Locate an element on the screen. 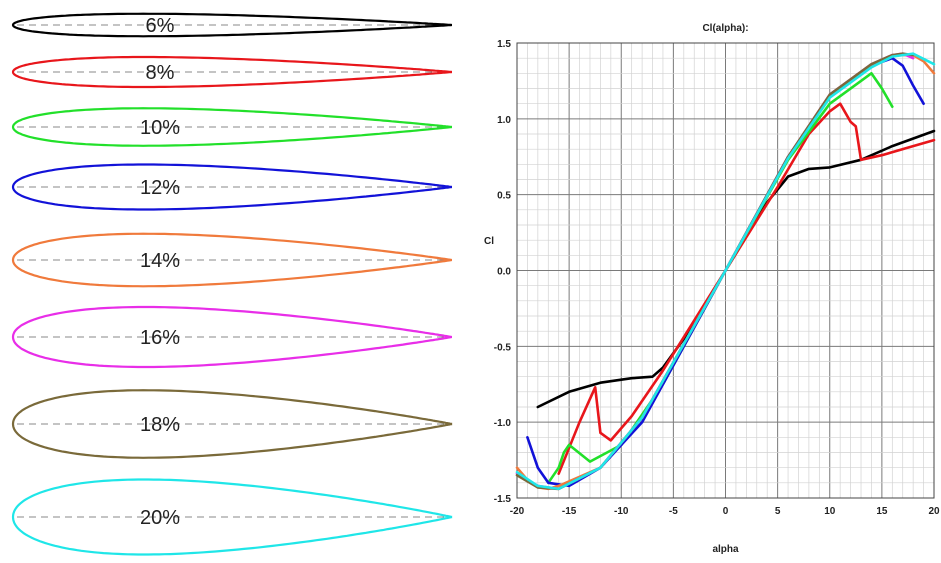 The width and height of the screenshot is (941, 563). airfoil-label: 8% is located at coordinates (160, 73).